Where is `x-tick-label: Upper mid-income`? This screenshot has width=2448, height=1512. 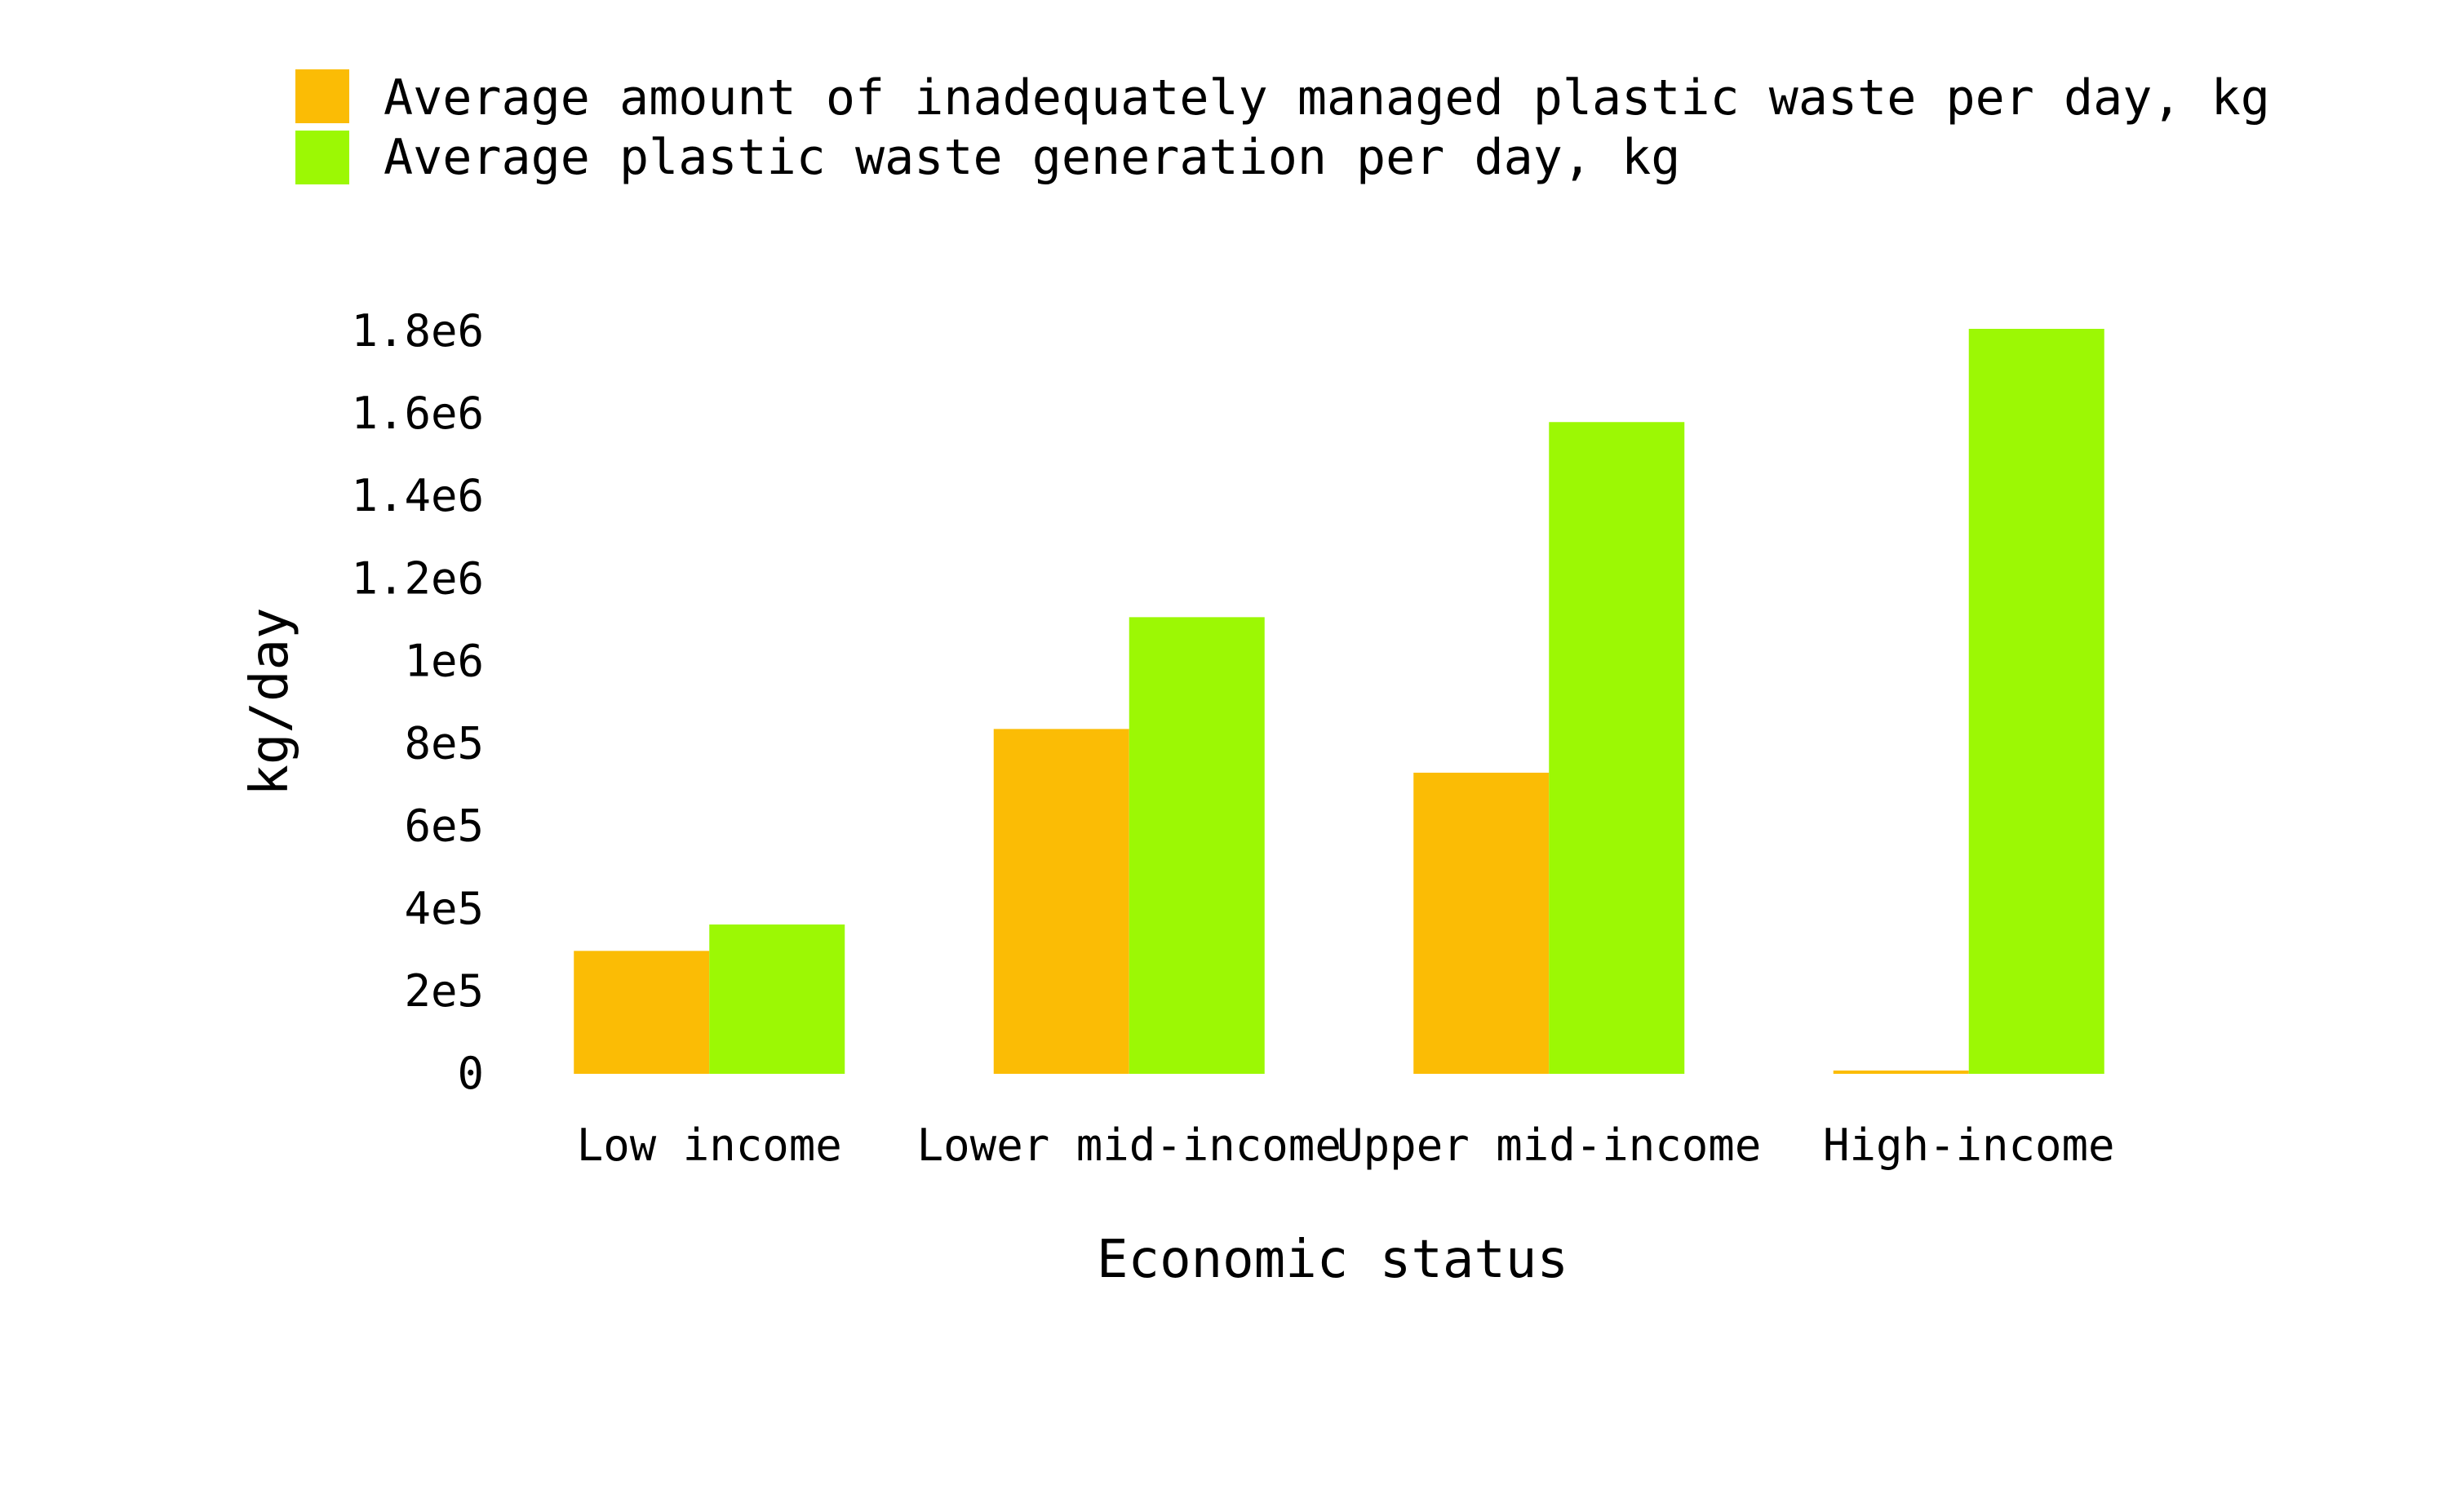 x-tick-label: Upper mid-income is located at coordinates (1549, 1145).